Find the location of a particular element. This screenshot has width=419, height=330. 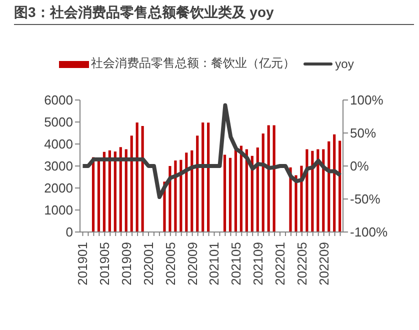

x-tick-label: 202105 is located at coordinates (236, 264).